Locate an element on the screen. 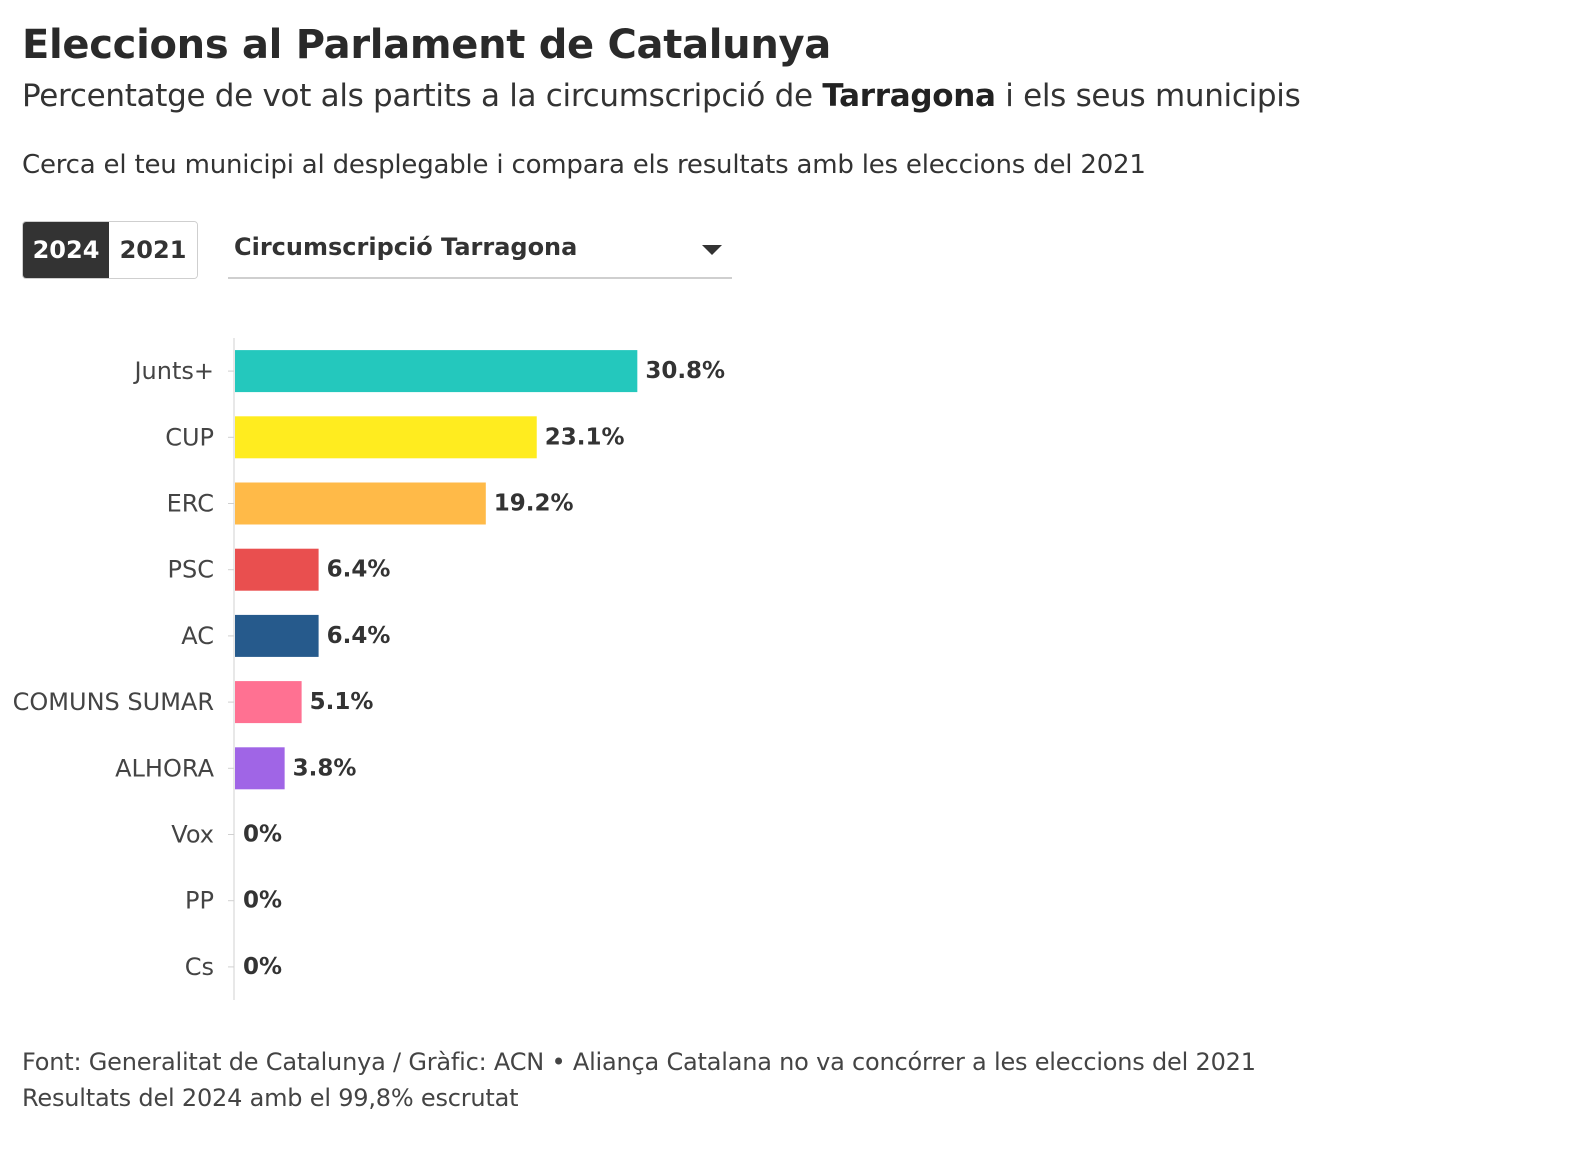 The width and height of the screenshot is (1592, 1150). year-toggle: 2024 2021 is located at coordinates (110, 250).